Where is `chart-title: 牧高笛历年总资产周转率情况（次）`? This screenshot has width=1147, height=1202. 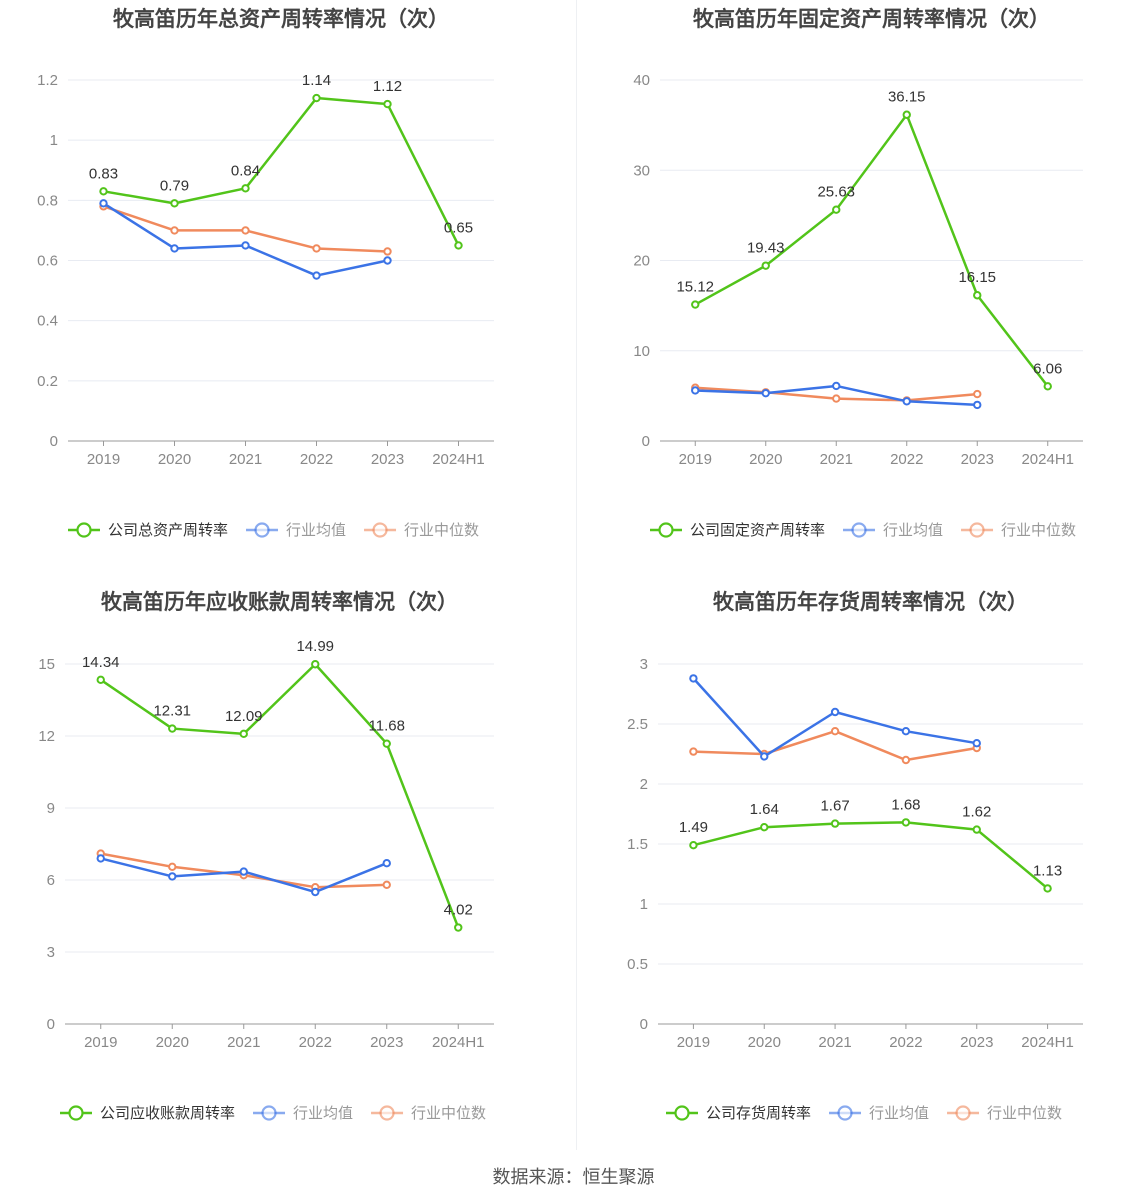 chart-title: 牧高笛历年总资产周转率情况（次） is located at coordinates (281, 19).